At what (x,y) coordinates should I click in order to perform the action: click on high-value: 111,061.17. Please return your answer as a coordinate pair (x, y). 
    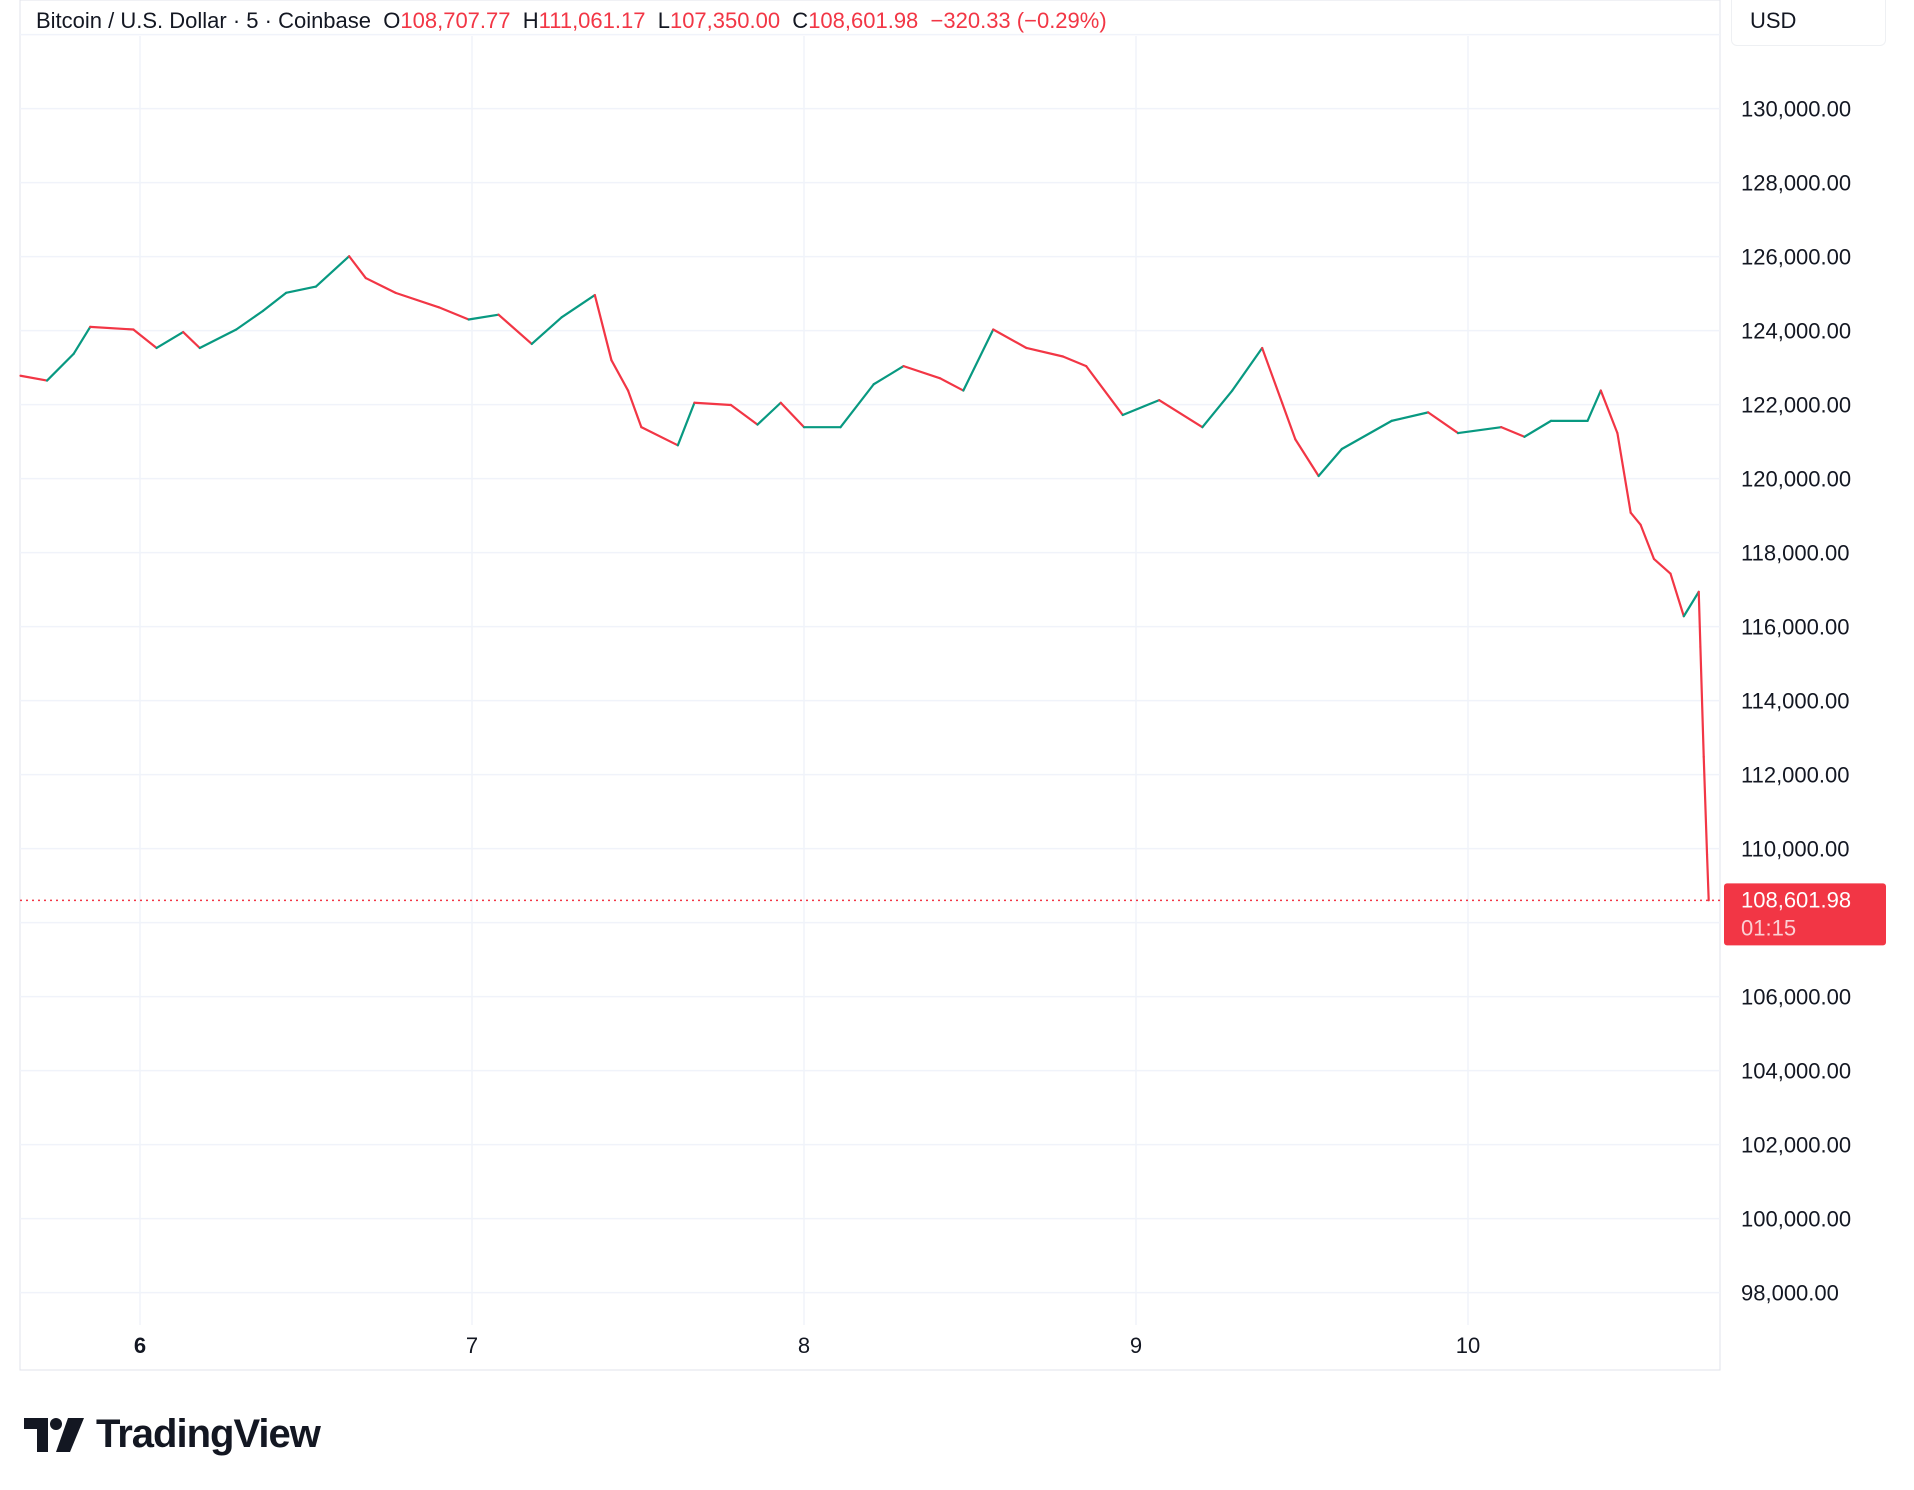
    Looking at the image, I should click on (592, 20).